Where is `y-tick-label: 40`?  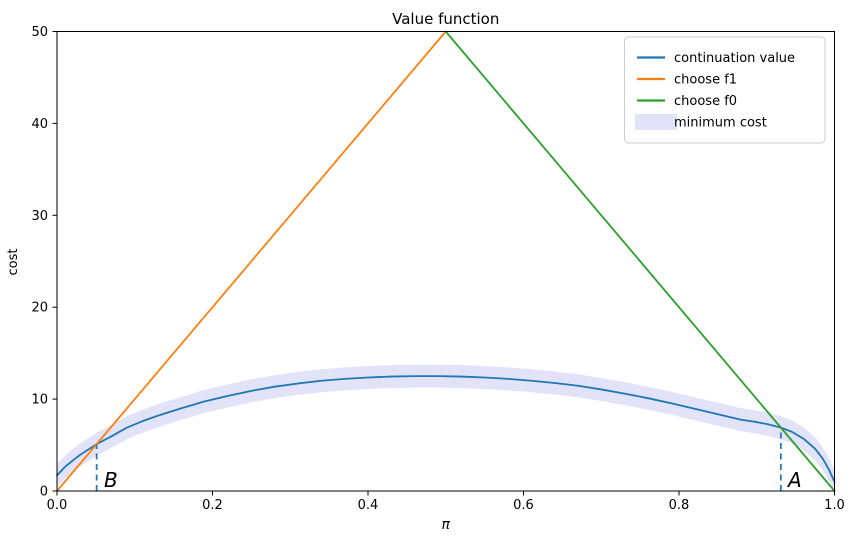
y-tick-label: 40 is located at coordinates (39, 124).